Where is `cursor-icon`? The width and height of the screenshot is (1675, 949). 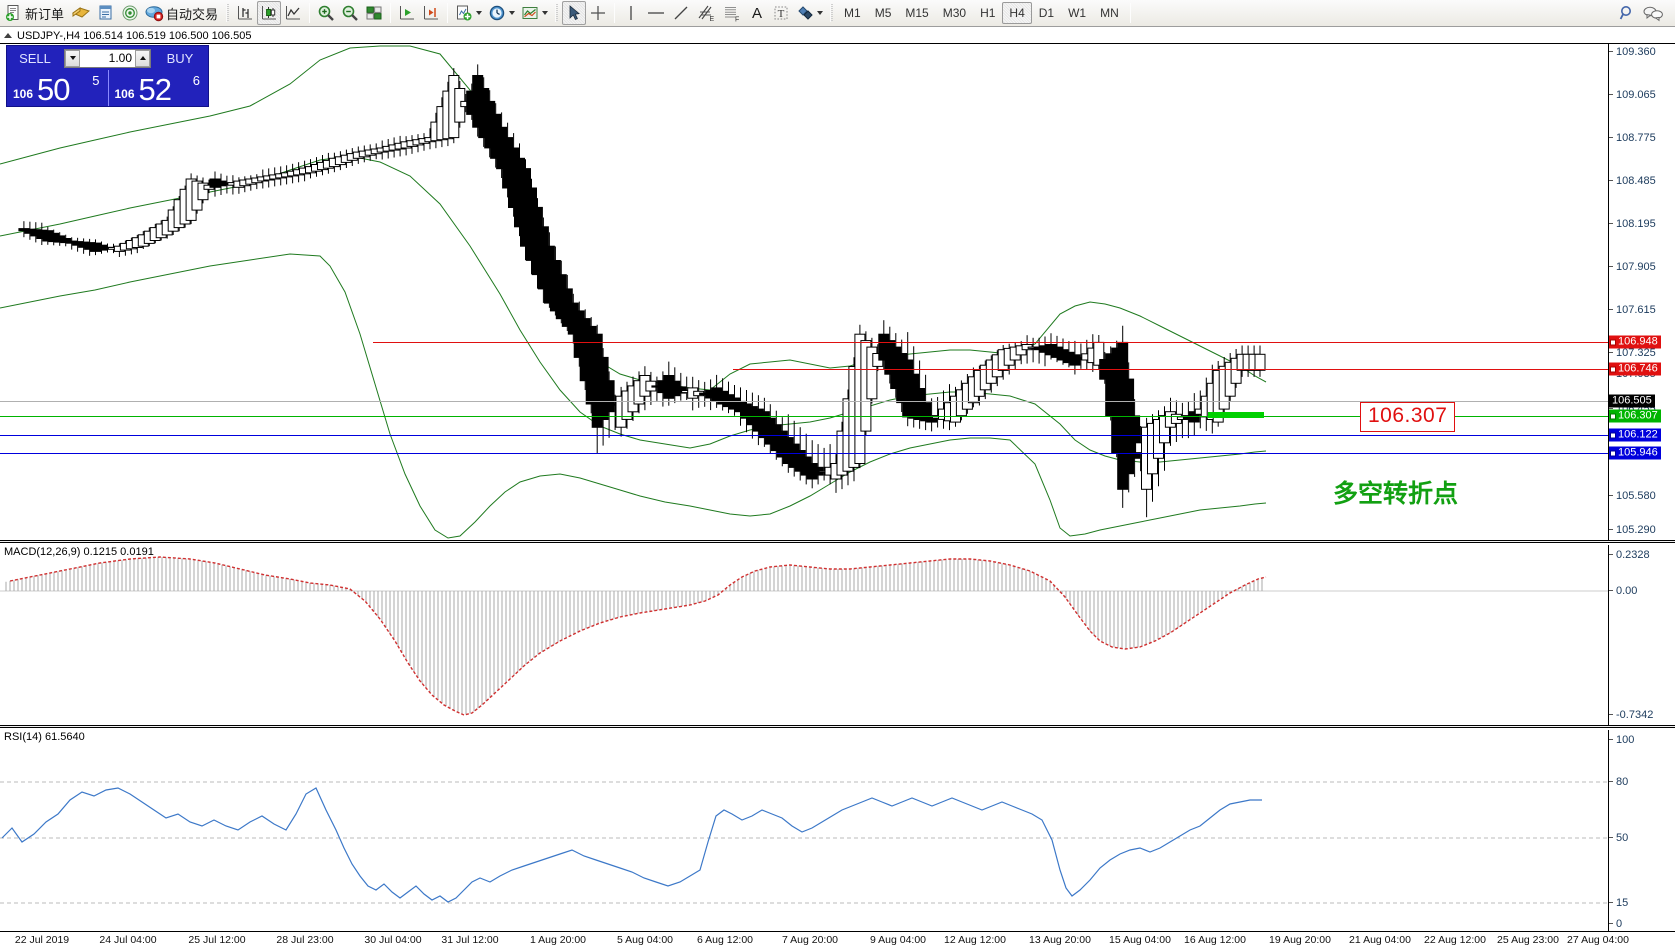
cursor-icon is located at coordinates (574, 13).